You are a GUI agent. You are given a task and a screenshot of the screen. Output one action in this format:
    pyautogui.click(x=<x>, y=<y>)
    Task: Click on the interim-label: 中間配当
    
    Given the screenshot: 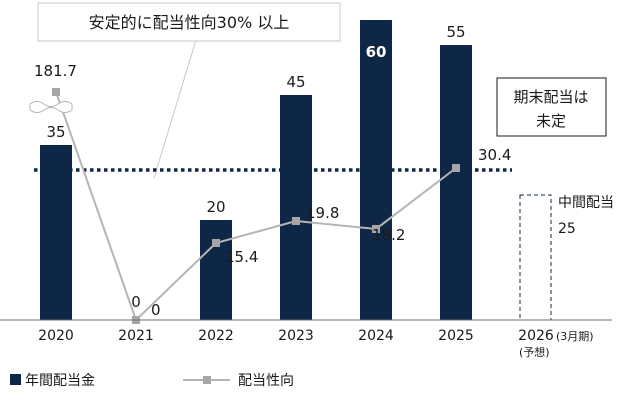 What is the action you would take?
    pyautogui.click(x=586, y=203)
    